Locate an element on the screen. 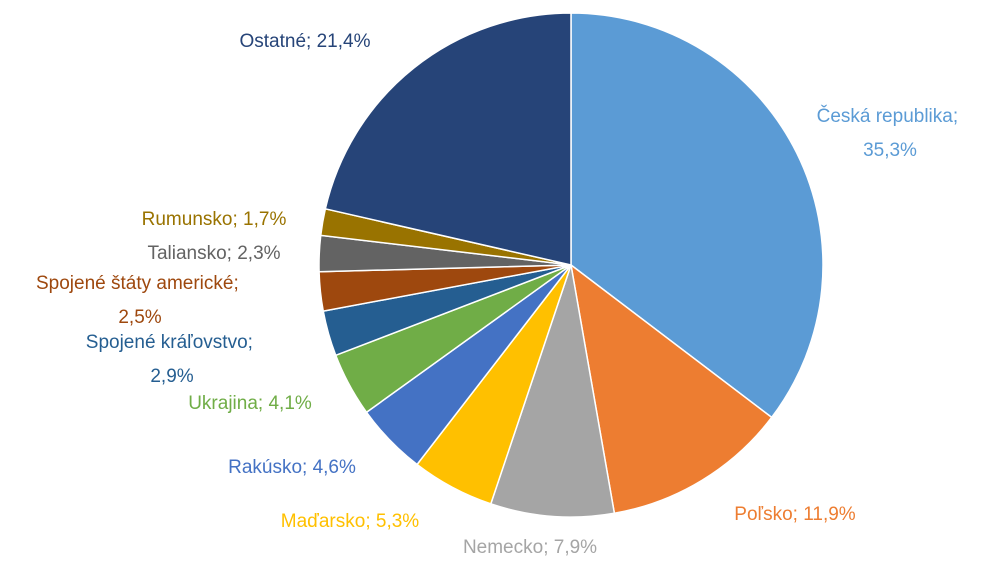 Image resolution: width=998 pixels, height=562 pixels. label-category: Česká republika is located at coordinates (885, 116).